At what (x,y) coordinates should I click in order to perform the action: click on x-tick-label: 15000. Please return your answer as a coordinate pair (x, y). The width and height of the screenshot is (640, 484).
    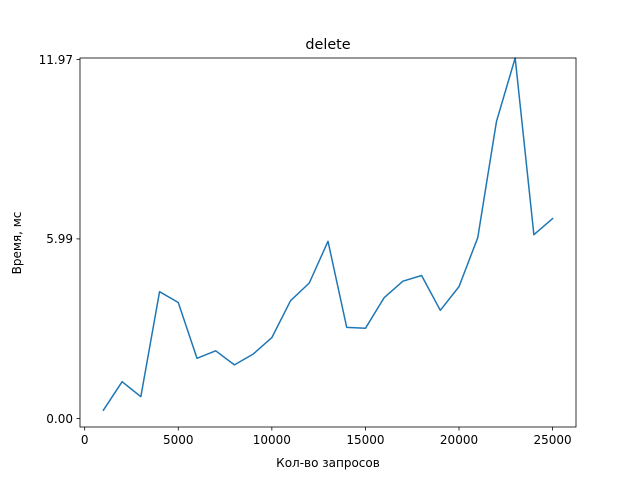
    Looking at the image, I should click on (365, 440).